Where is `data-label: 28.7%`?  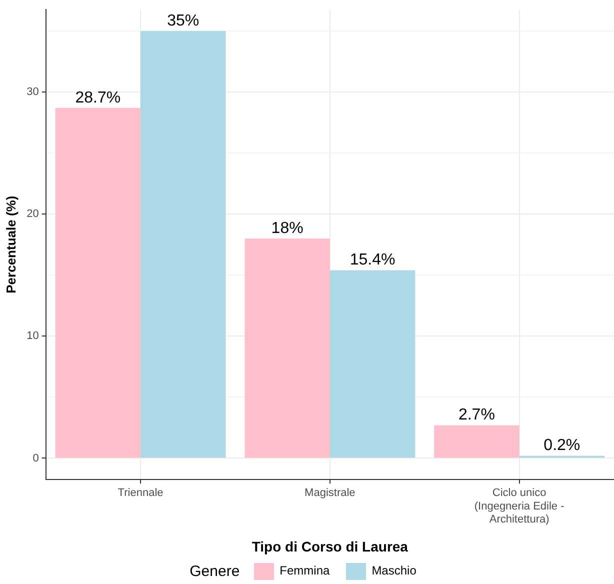 data-label: 28.7% is located at coordinates (98, 97).